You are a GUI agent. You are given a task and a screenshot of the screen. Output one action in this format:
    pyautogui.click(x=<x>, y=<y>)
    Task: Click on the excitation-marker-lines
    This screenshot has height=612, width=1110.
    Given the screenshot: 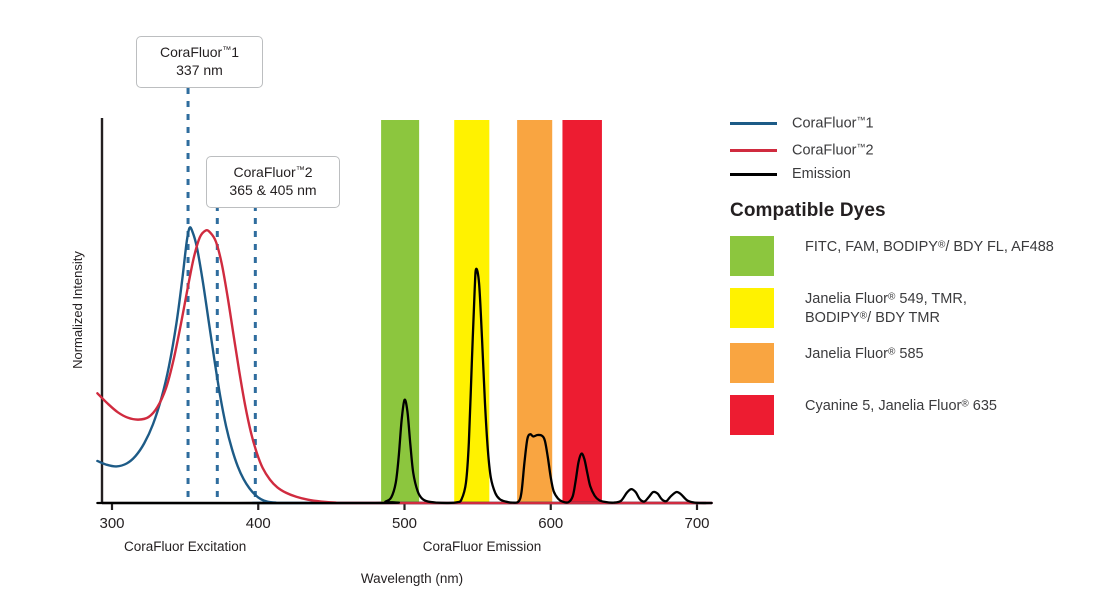 What is the action you would take?
    pyautogui.click(x=221, y=295)
    